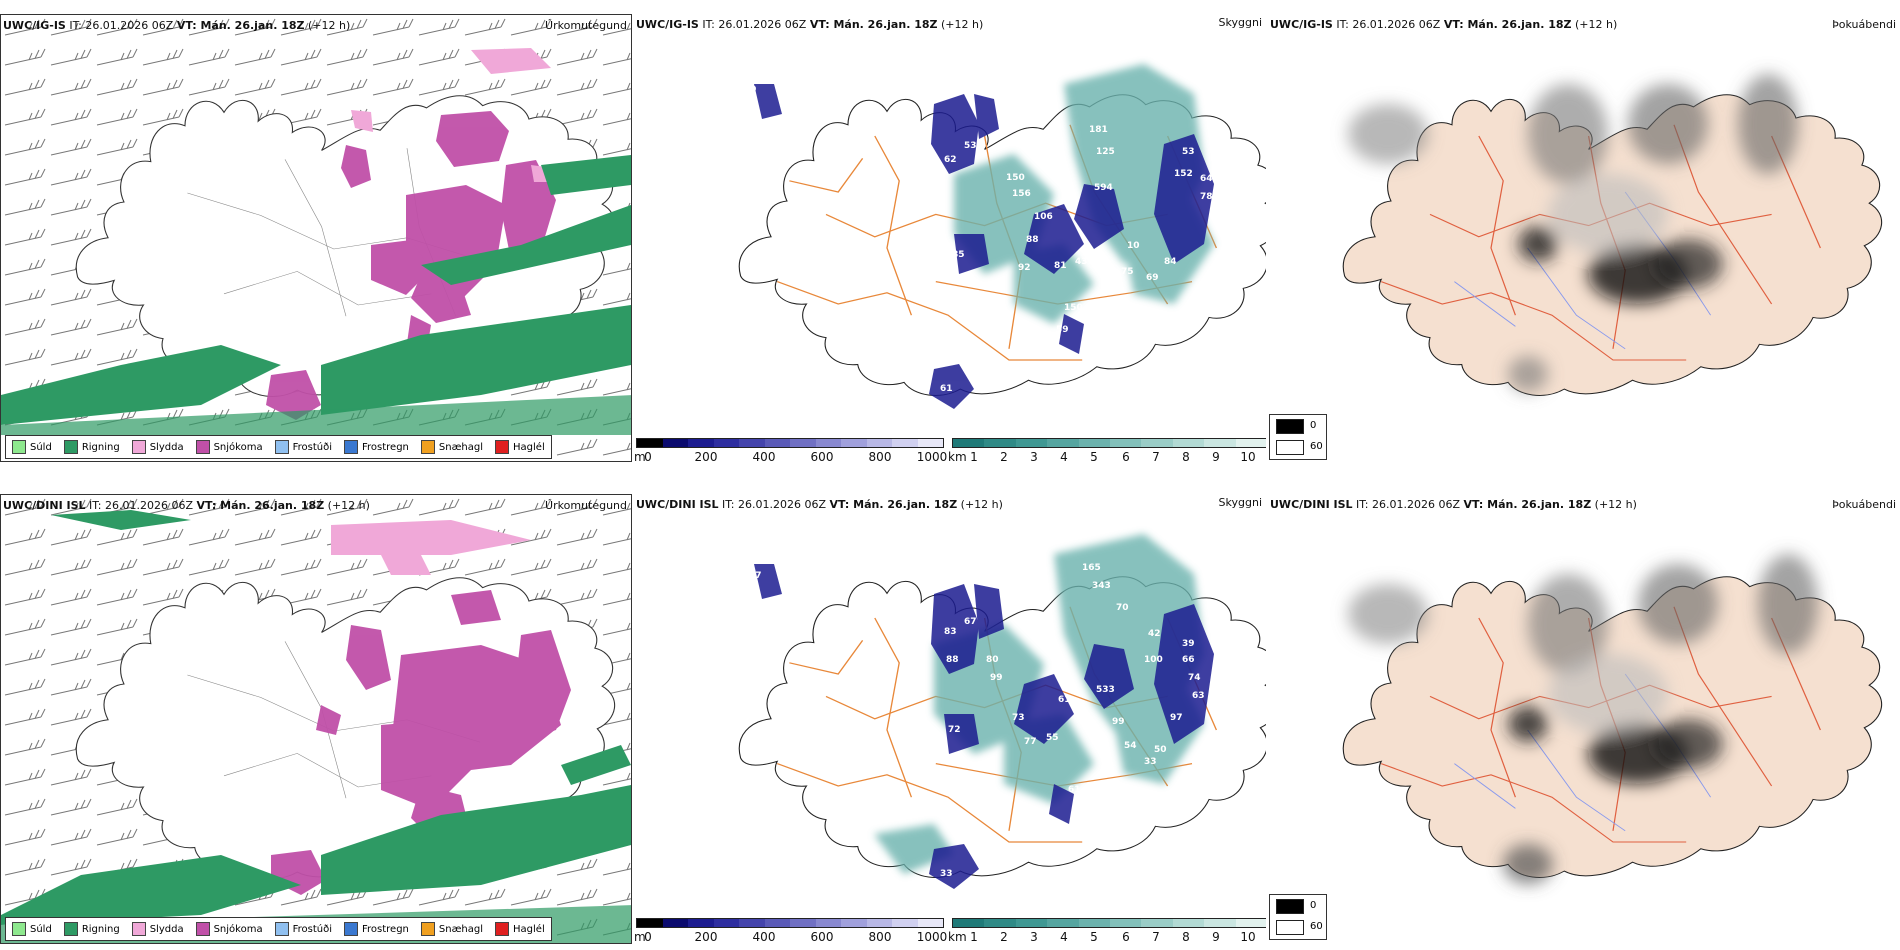  I want to click on map-value-label: 125, so click(1105, 152).